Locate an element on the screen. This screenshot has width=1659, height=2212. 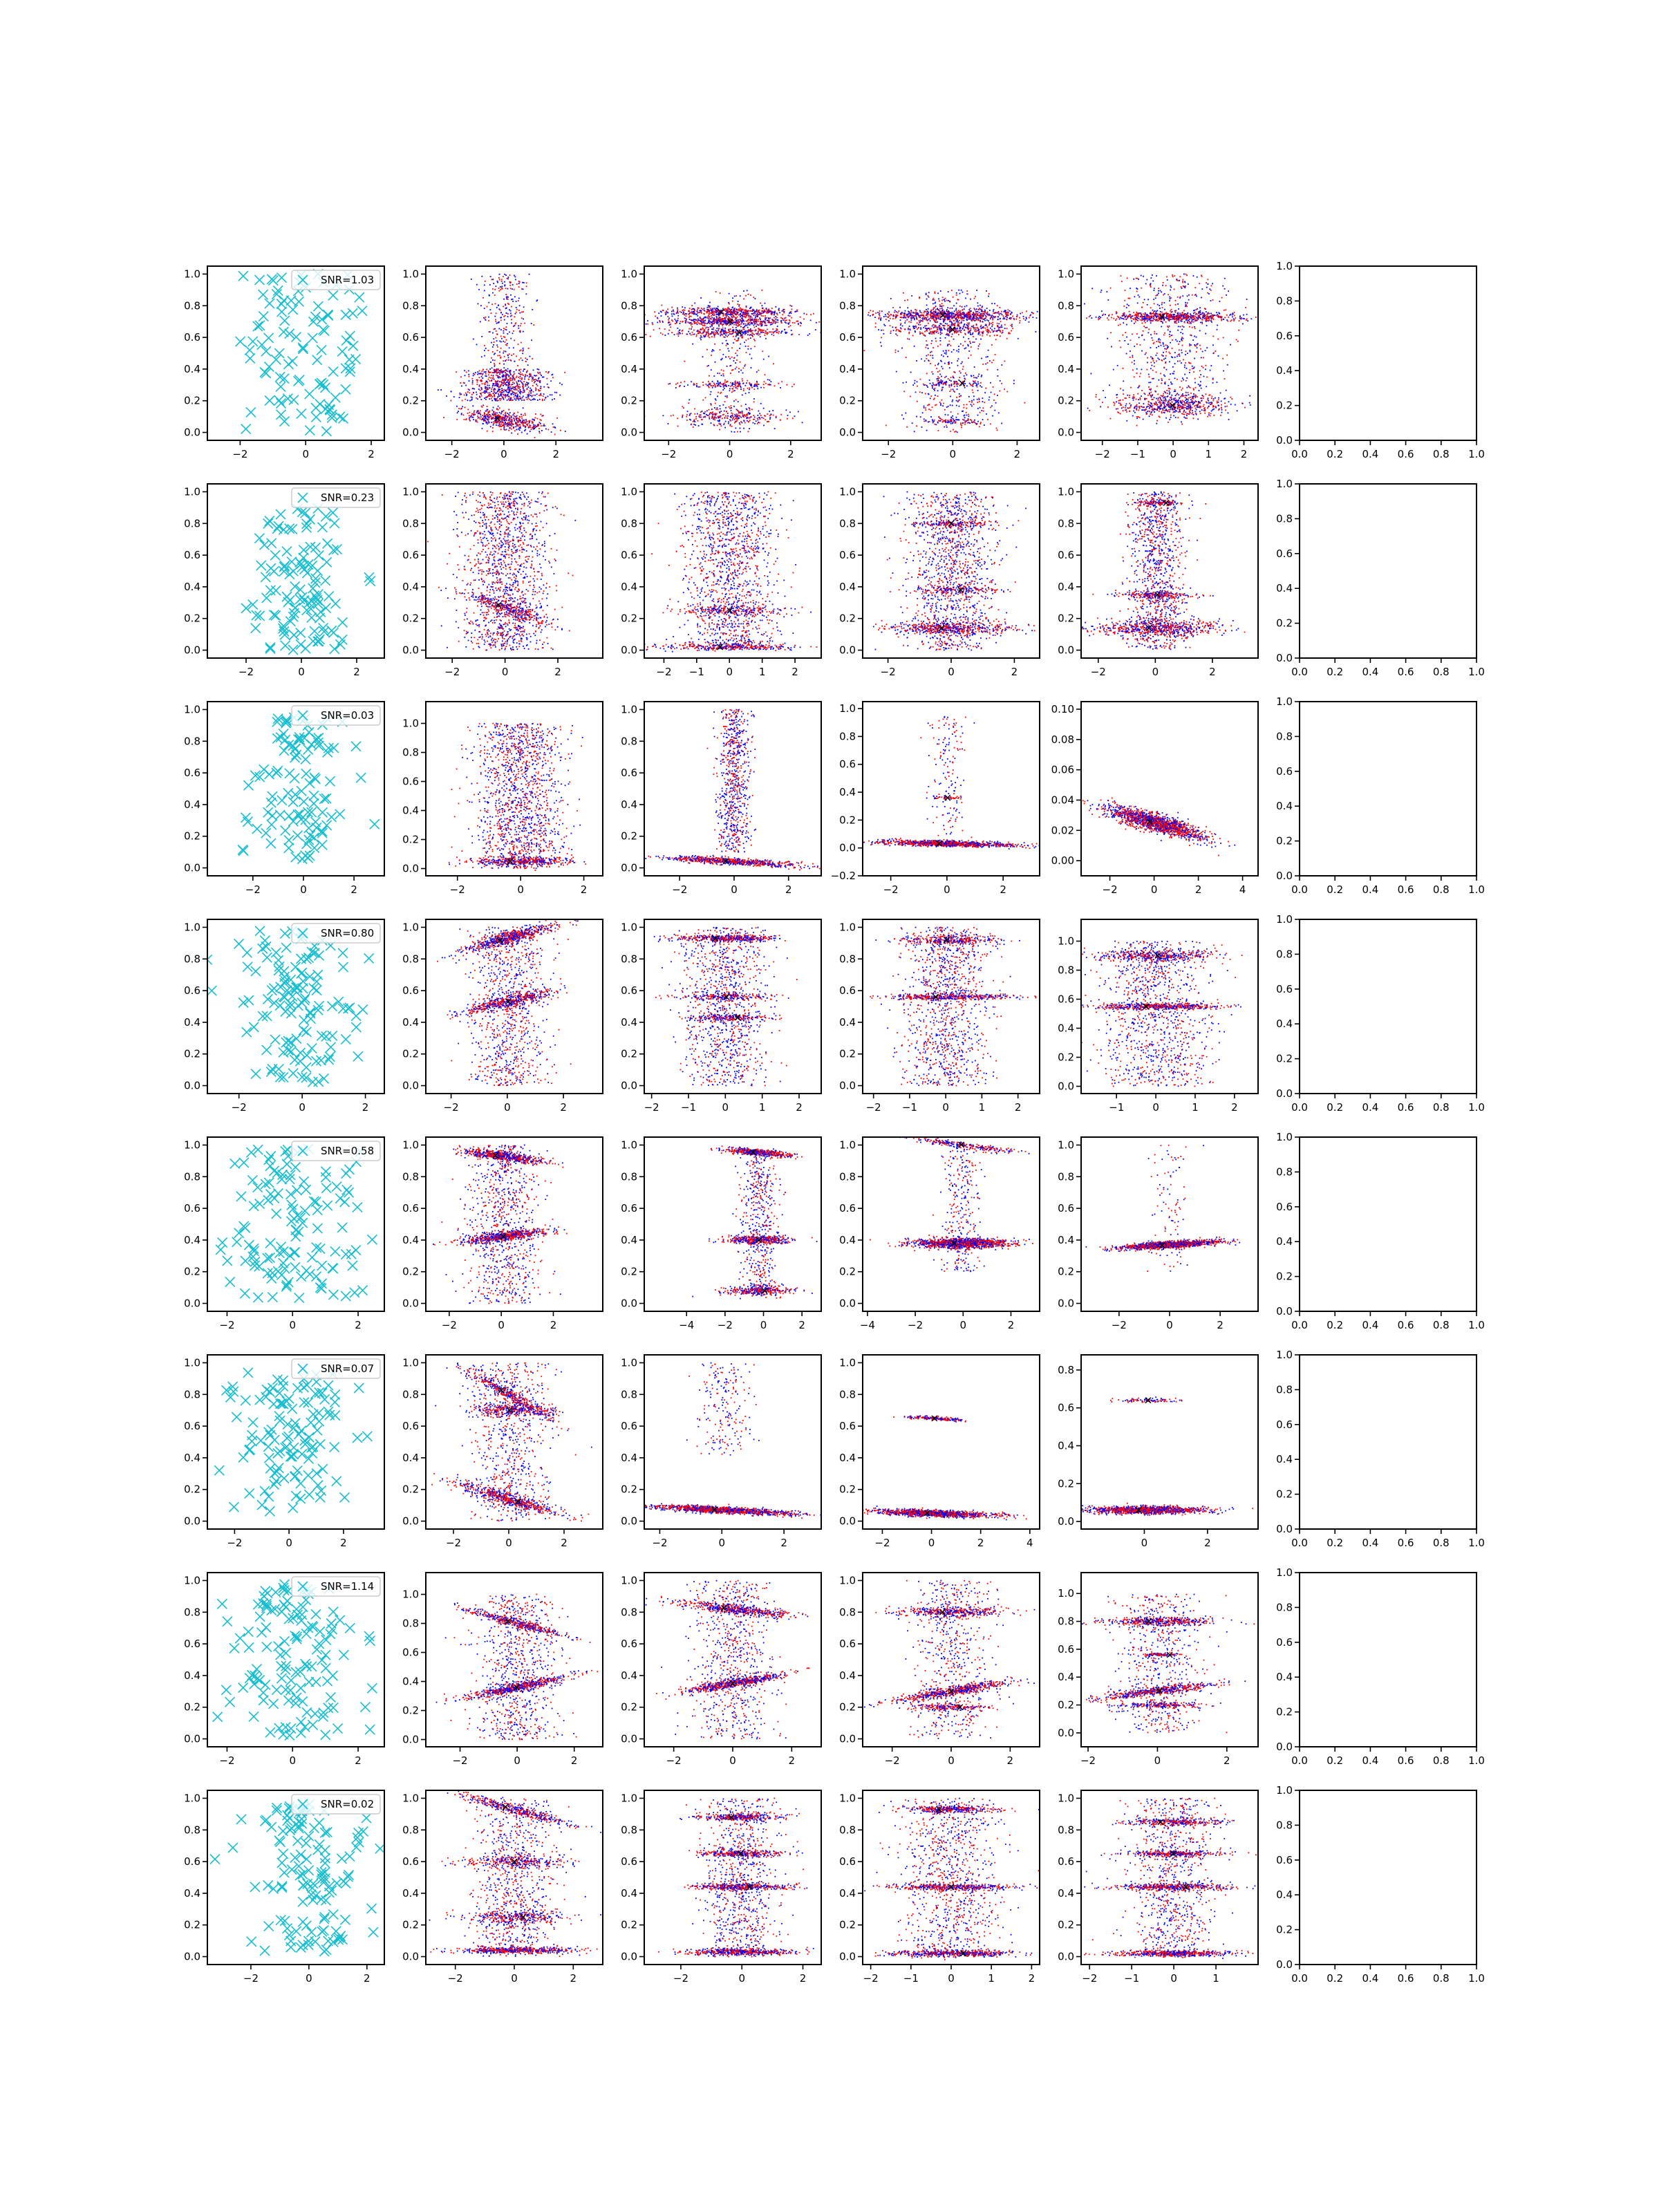
panel-r1-c3-ytick-label-2: 0.4 is located at coordinates (629, 369).